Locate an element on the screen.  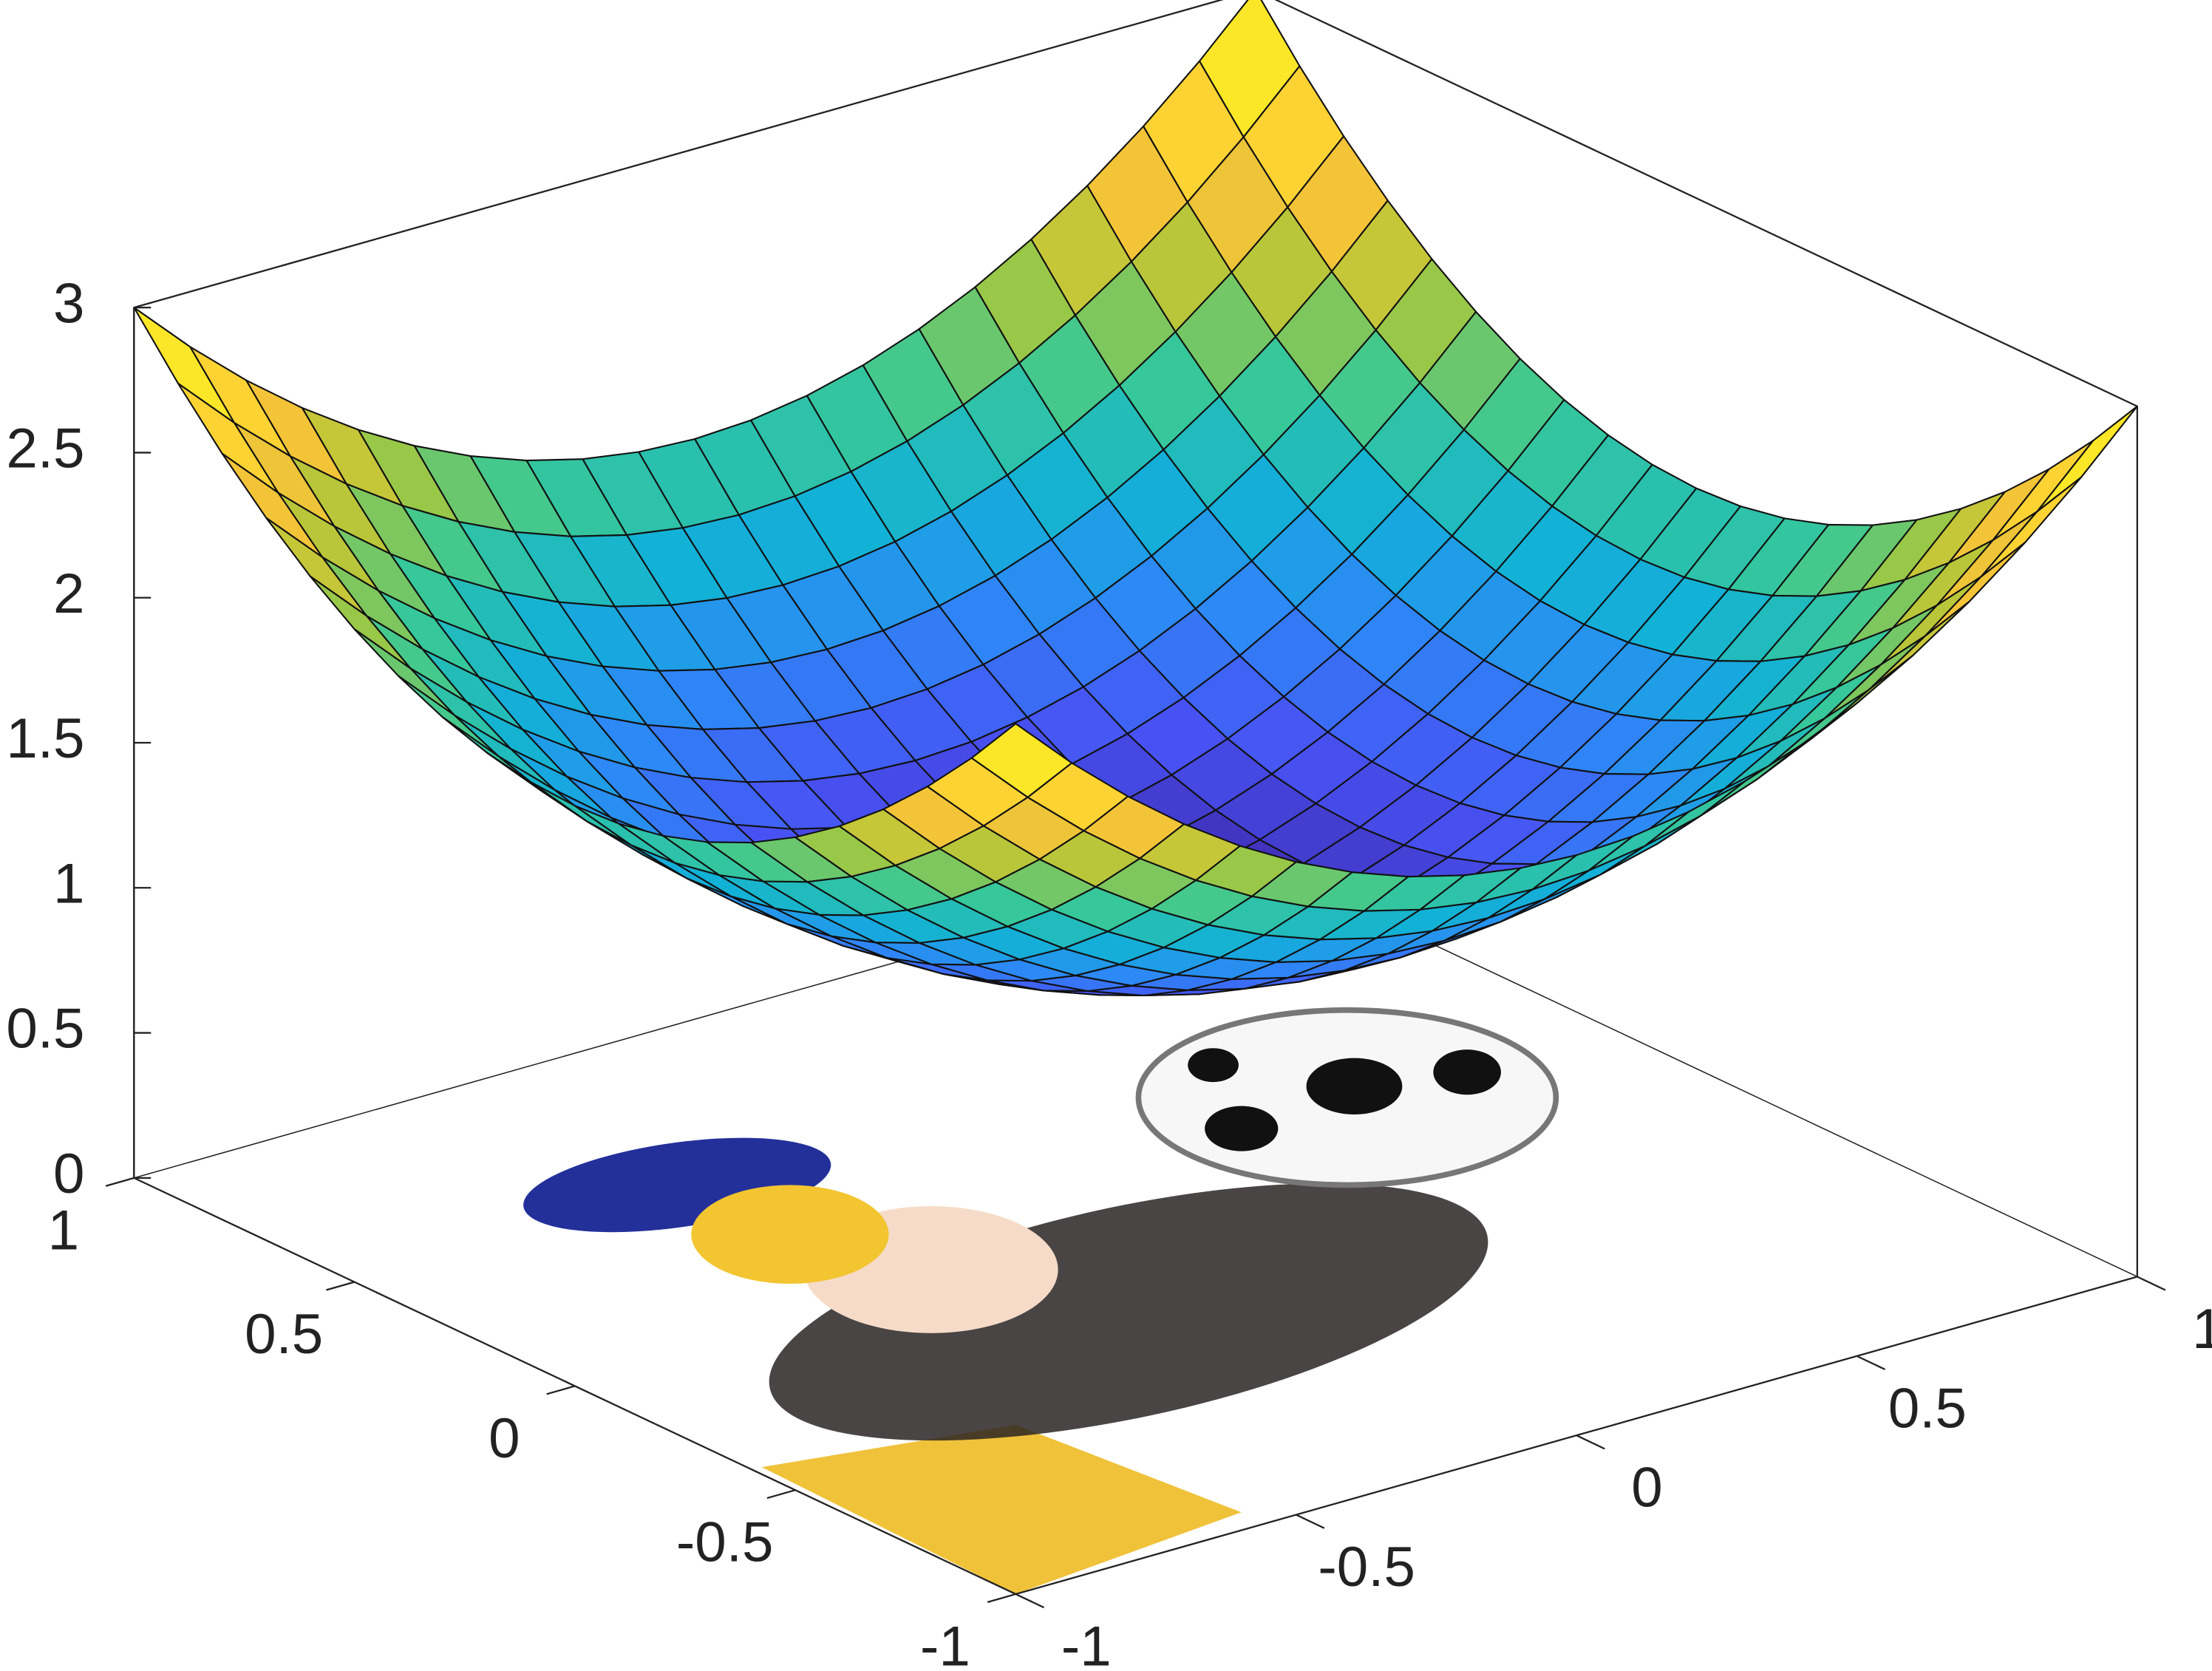
z-tick-label: 1.5 is located at coordinates (45, 738).